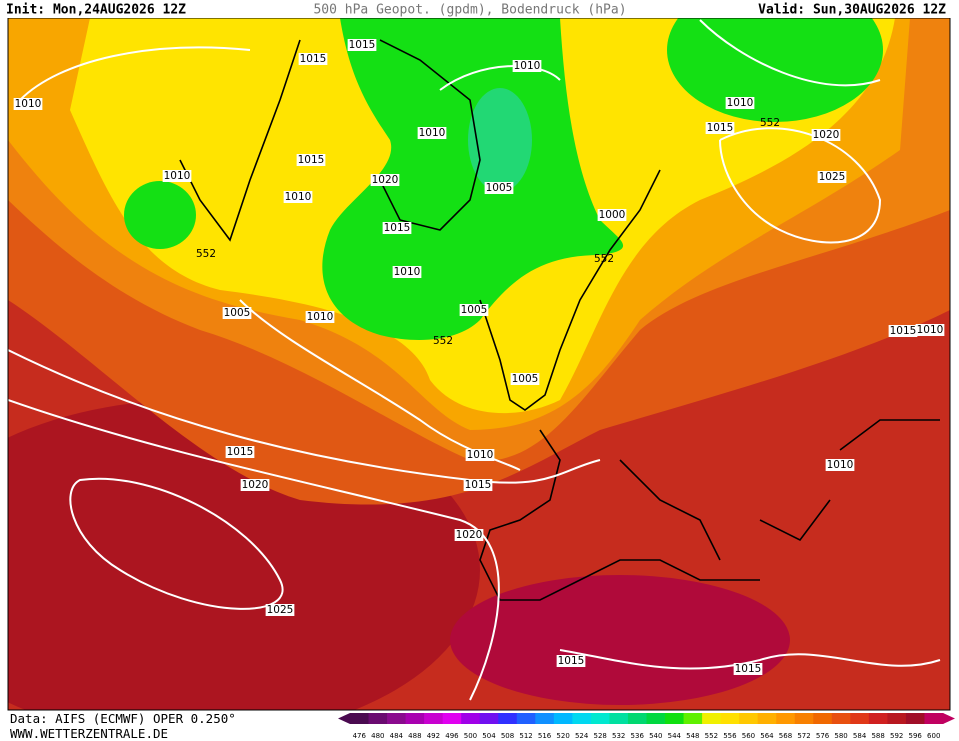  I want to click on colorbar-label: 548, so click(692, 736).